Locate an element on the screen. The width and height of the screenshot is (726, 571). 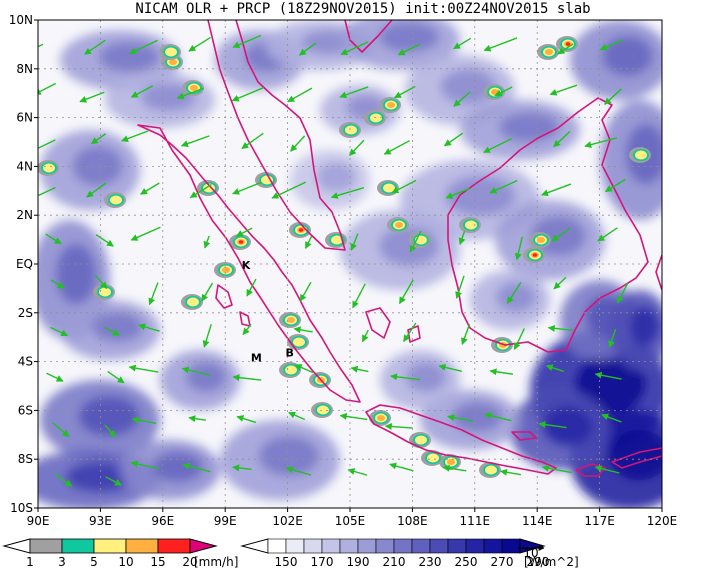
olr-colorbar-label: 230 is located at coordinates (430, 562).